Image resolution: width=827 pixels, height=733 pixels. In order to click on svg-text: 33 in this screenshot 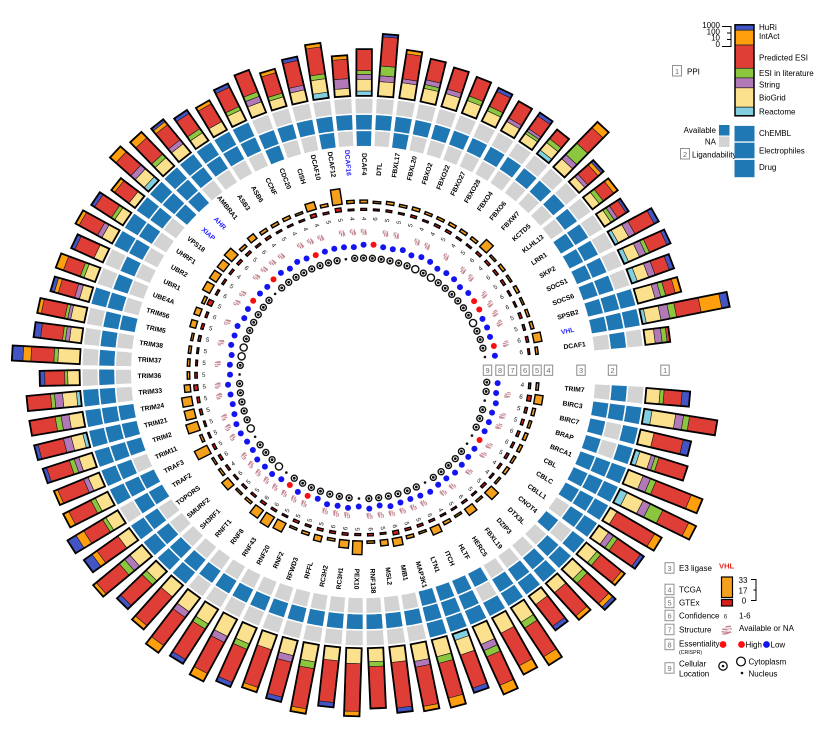, I will do `click(743, 580)`.